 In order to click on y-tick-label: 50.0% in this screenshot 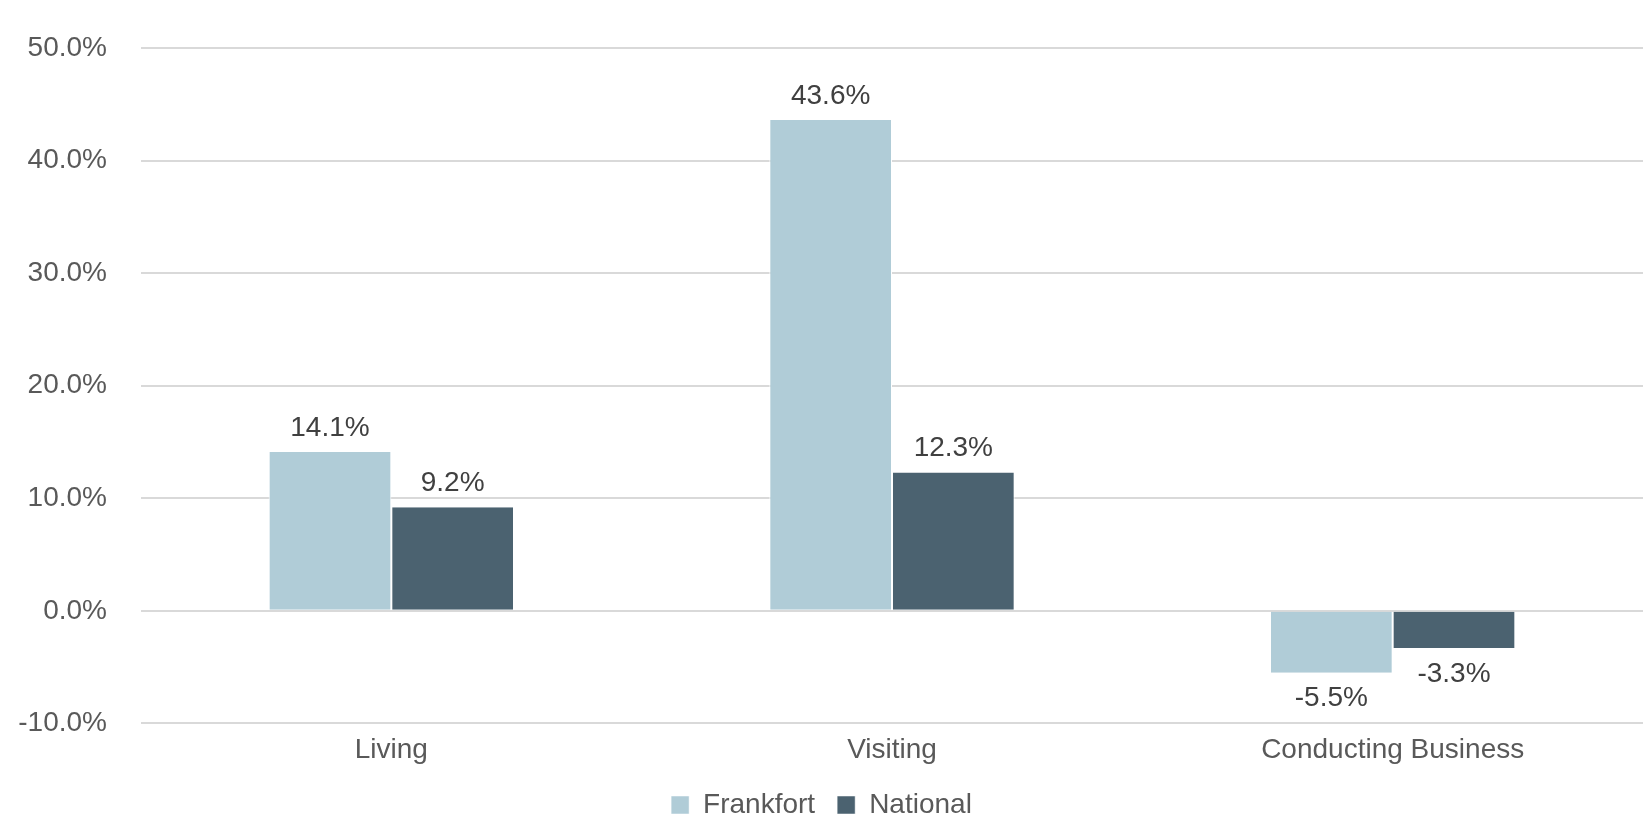, I will do `click(67, 46)`.